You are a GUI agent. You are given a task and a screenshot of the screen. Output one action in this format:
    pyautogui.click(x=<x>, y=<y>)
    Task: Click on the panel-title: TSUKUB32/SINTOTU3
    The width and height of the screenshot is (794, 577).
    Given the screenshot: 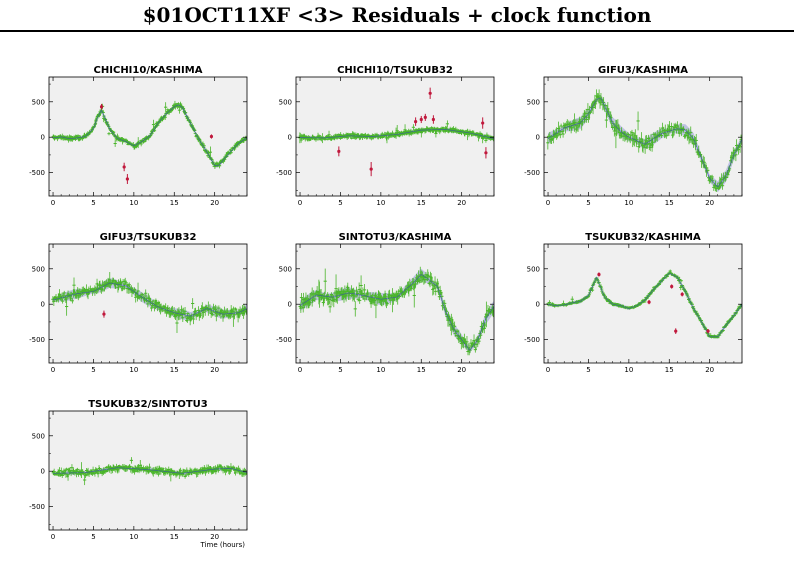 What is the action you would take?
    pyautogui.click(x=148, y=404)
    